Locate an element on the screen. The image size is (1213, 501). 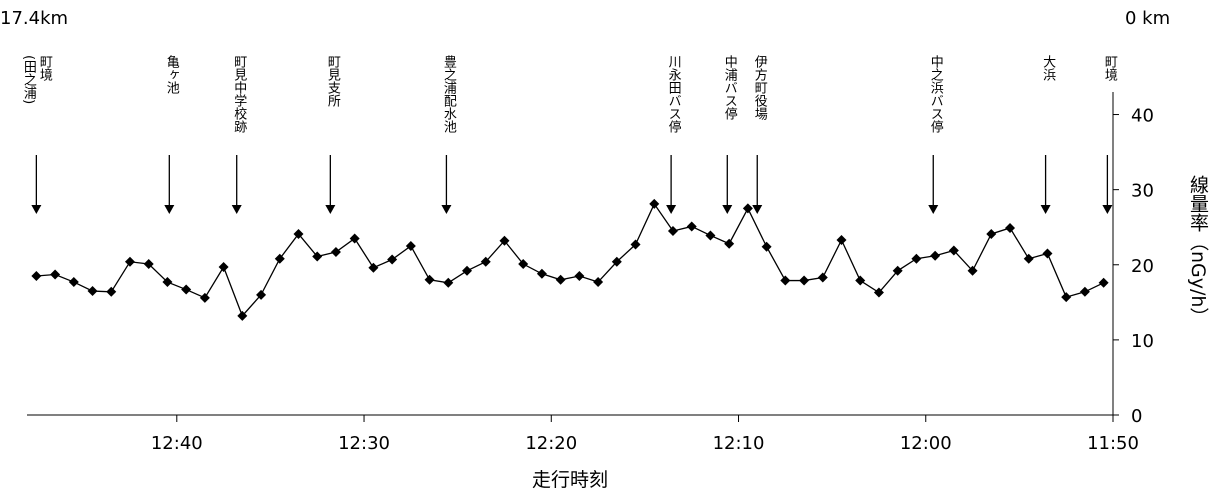
annotation-text: 亀ヶ池 is located at coordinates (172, 74).